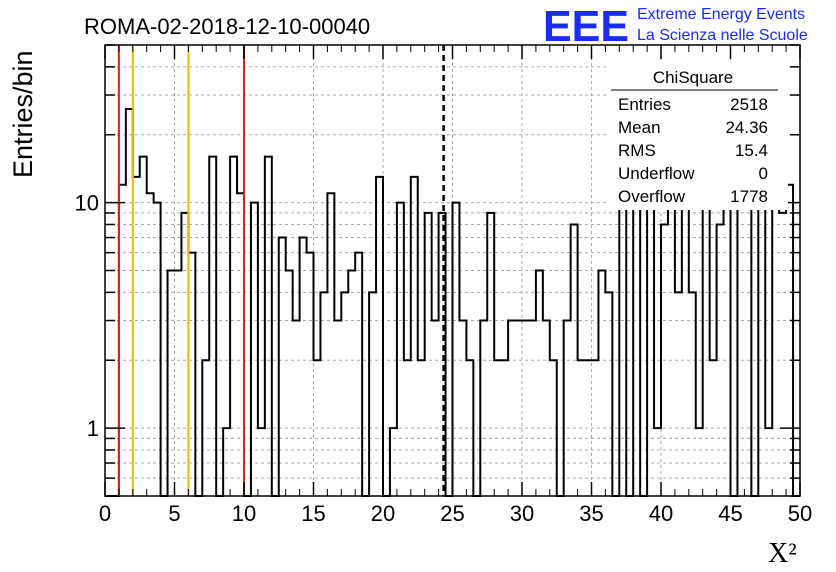 Image resolution: width=836 pixels, height=572 pixels. What do you see at coordinates (749, 104) in the screenshot?
I see `stats-row-value: 2518` at bounding box center [749, 104].